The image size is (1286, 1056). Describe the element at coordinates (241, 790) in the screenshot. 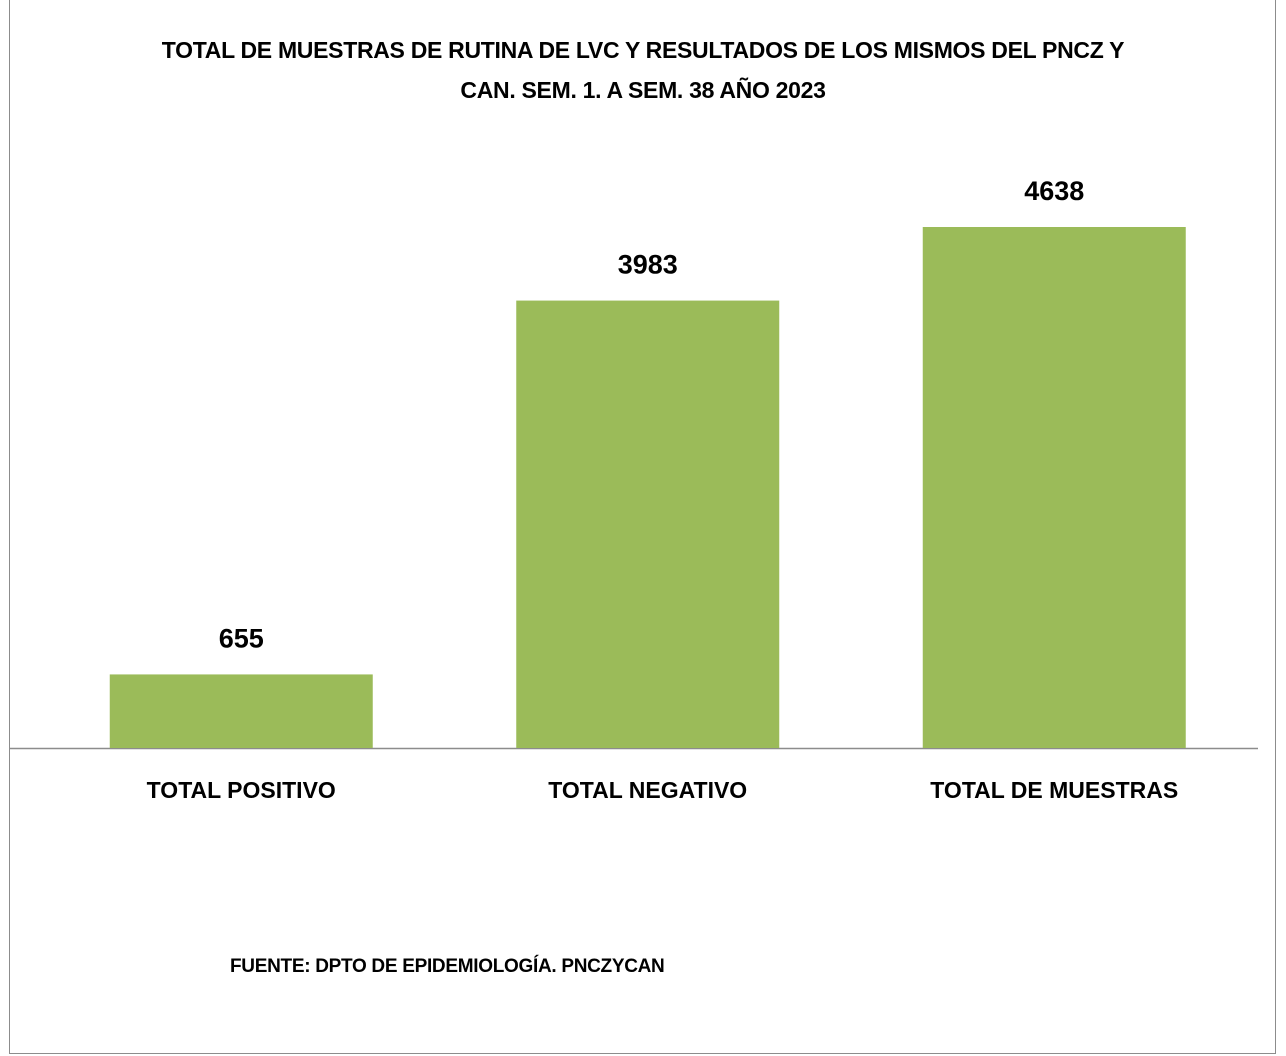

I see `x-tick-label: TOTAL POSITIVO` at that location.